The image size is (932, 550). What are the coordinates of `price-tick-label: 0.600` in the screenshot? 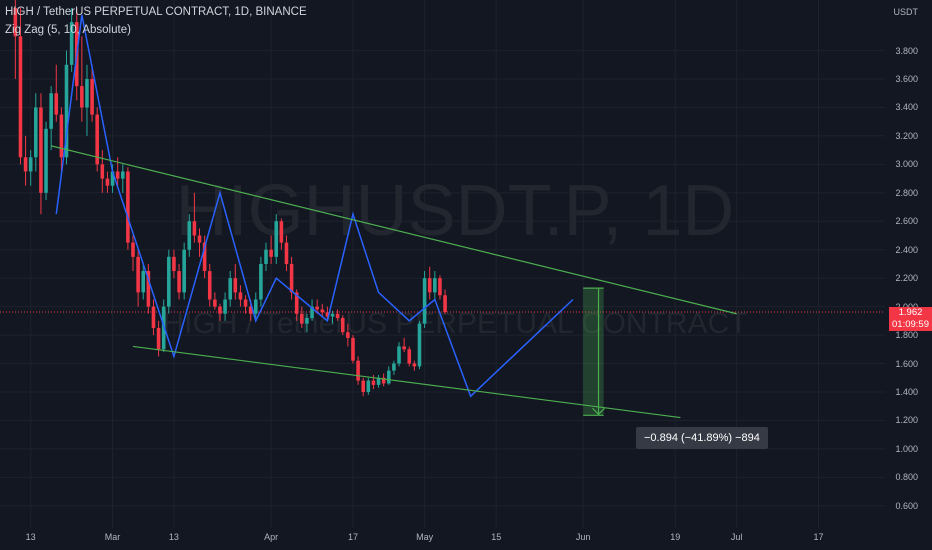 It's located at (906, 505).